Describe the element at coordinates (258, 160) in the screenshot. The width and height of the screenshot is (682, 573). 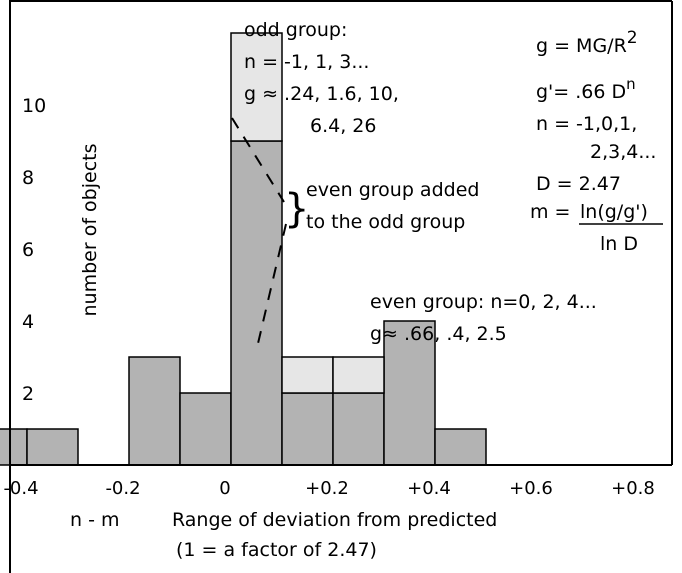
I see `dashed-pointer-upper` at that location.